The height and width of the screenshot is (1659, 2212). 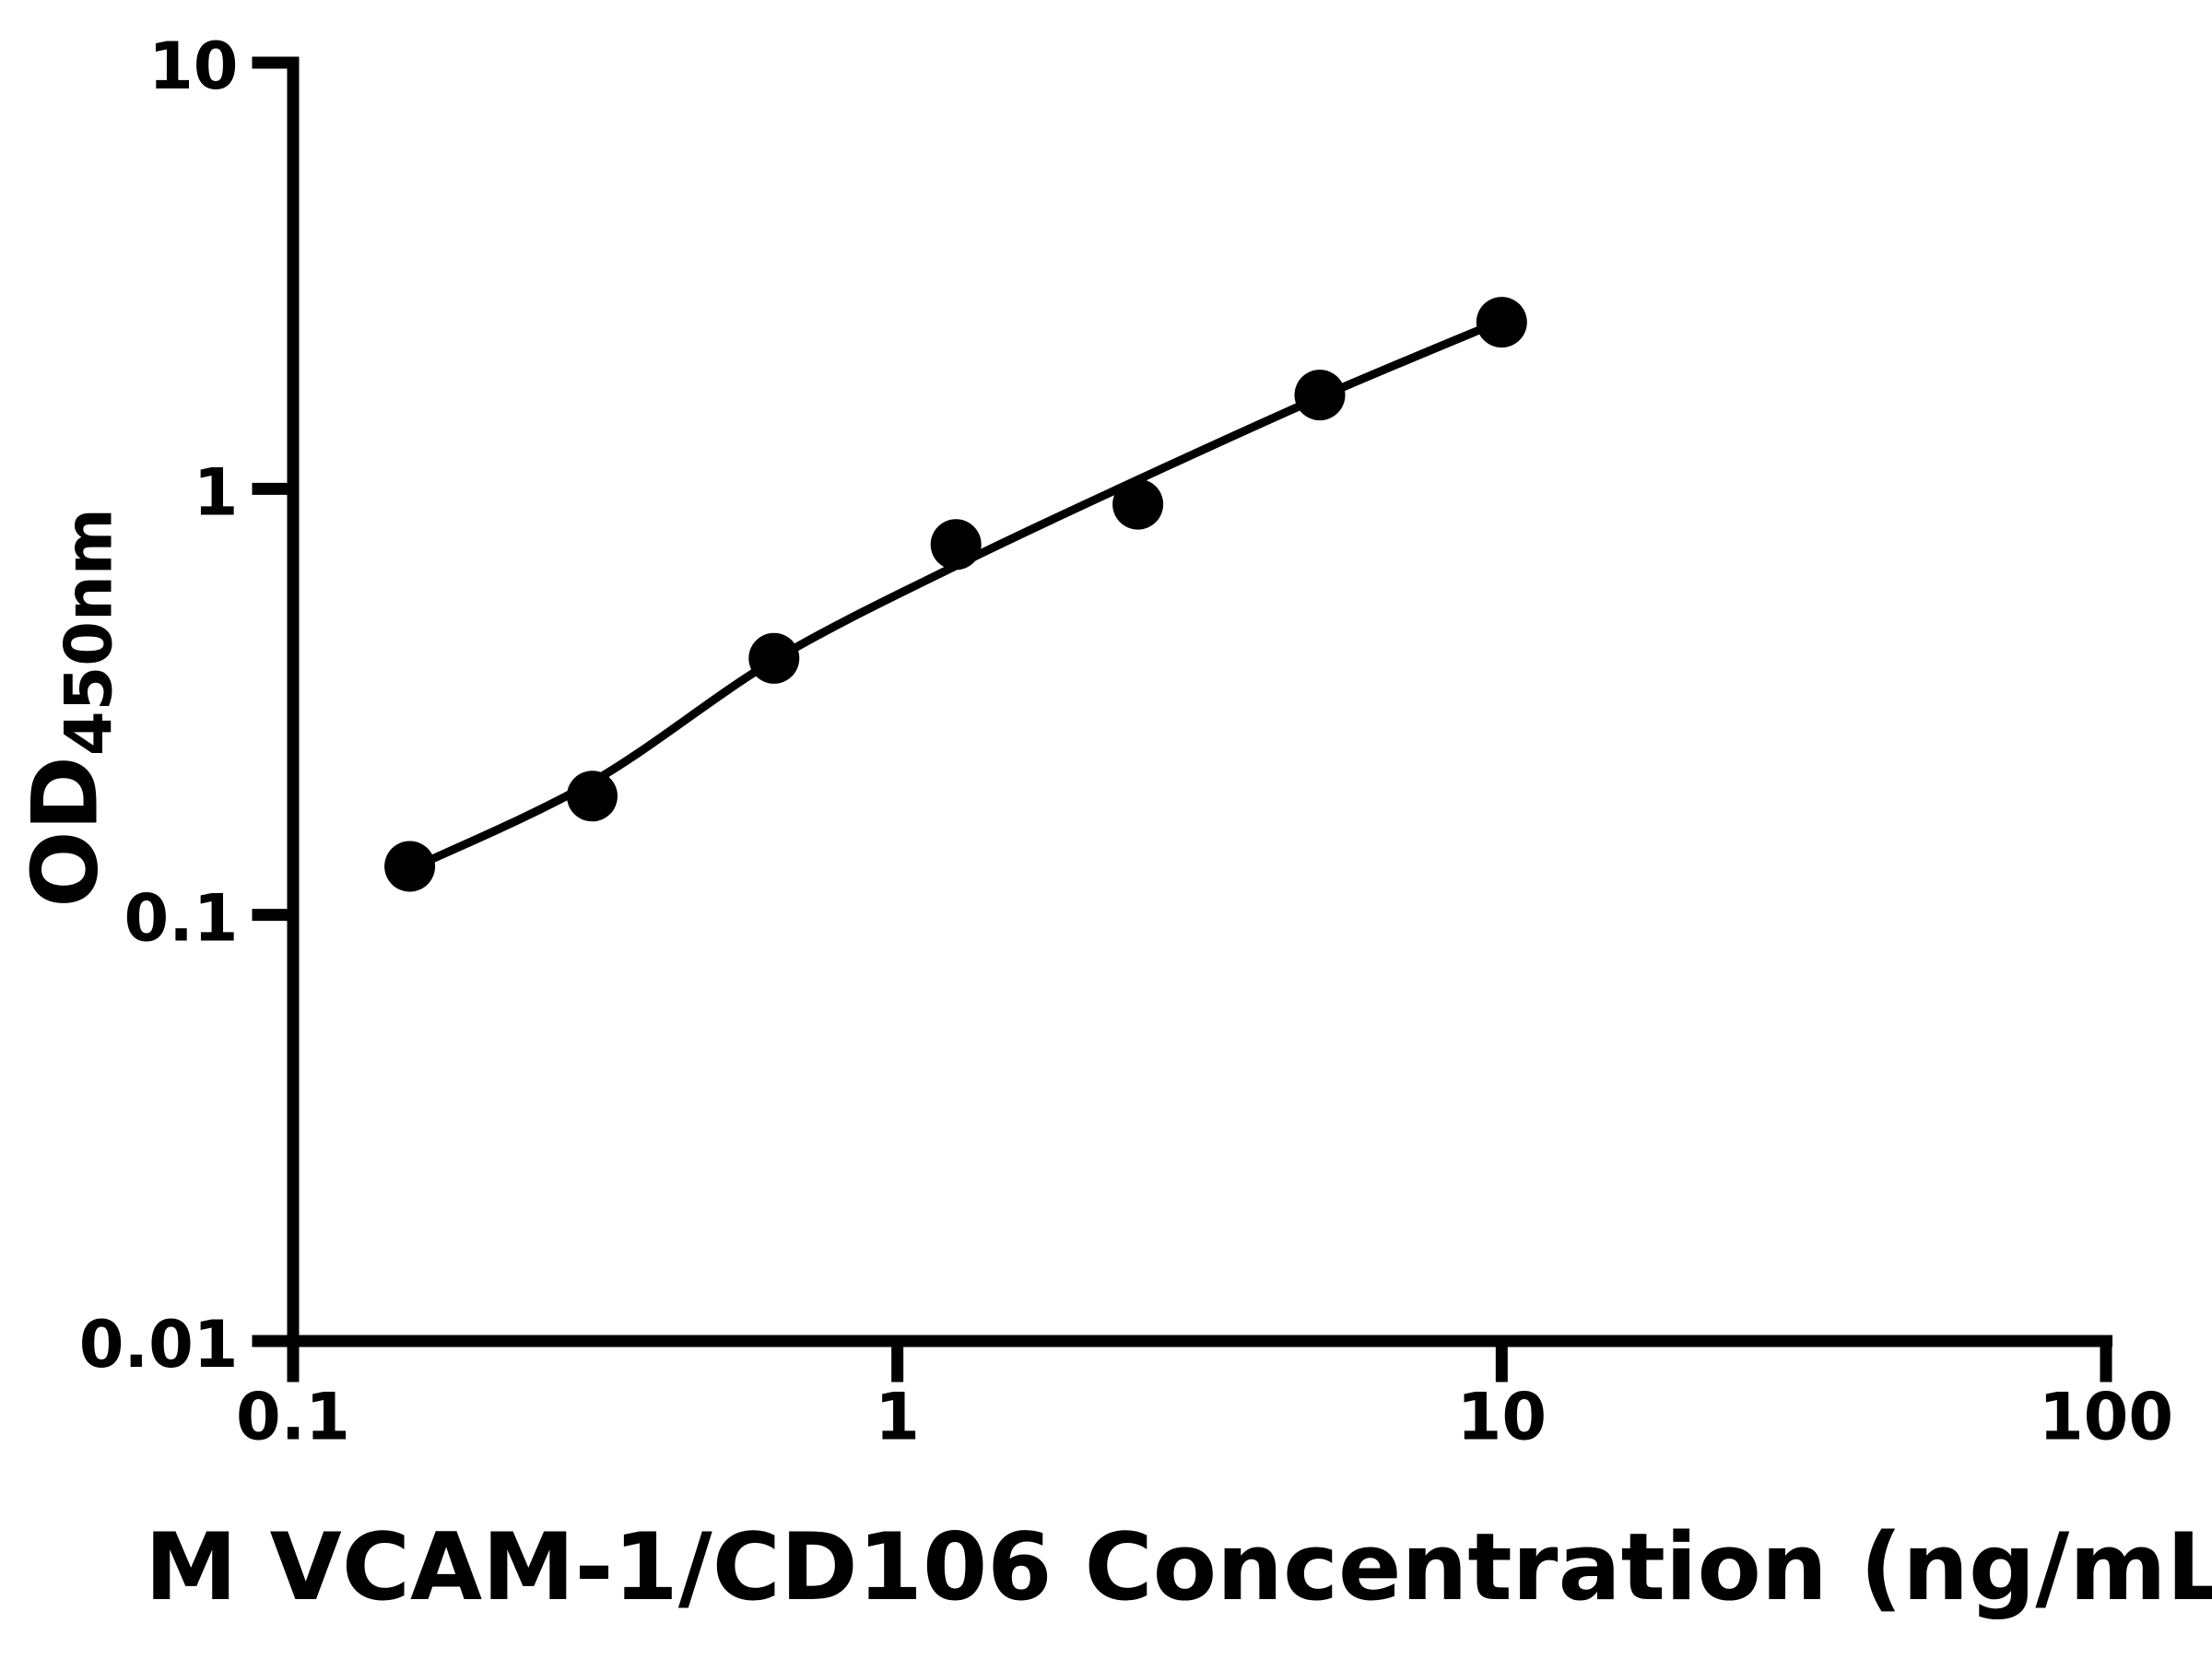 What do you see at coordinates (897, 1417) in the screenshot?
I see `x-tick-label: 1` at bounding box center [897, 1417].